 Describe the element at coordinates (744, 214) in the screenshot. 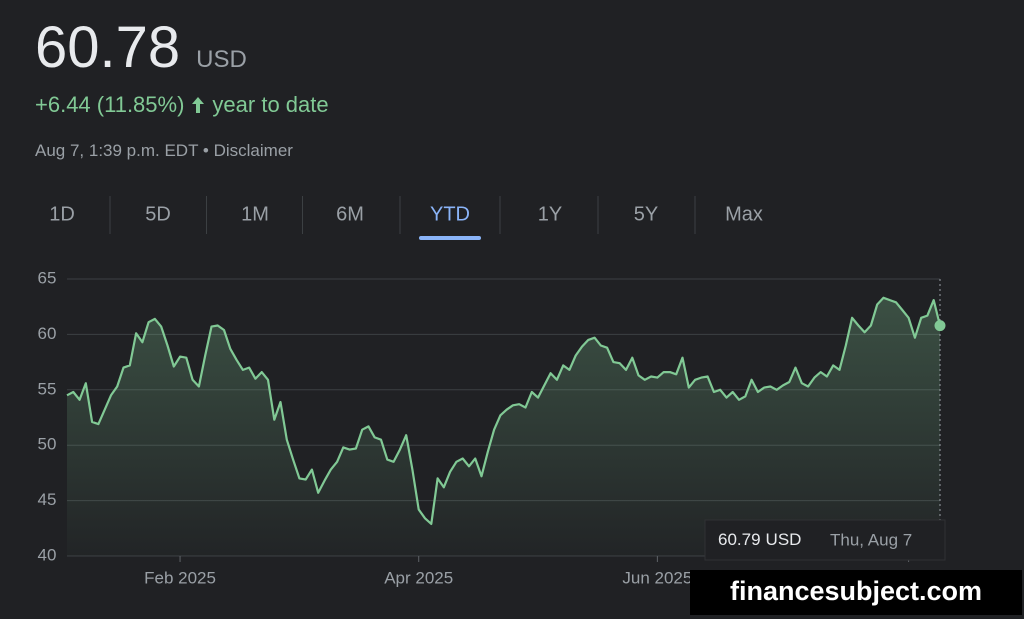

I see `range-tab: Max` at that location.